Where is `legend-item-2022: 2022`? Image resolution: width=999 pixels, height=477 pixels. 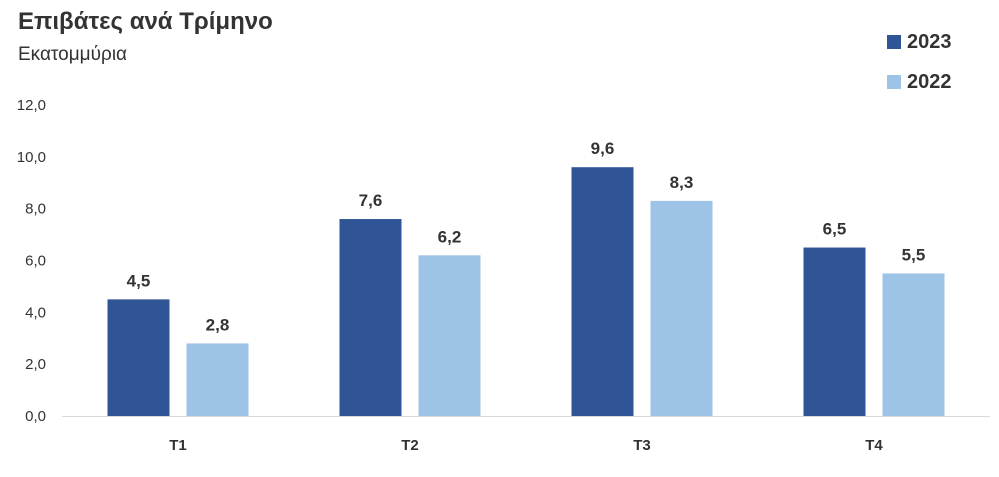 legend-item-2022: 2022 is located at coordinates (919, 82).